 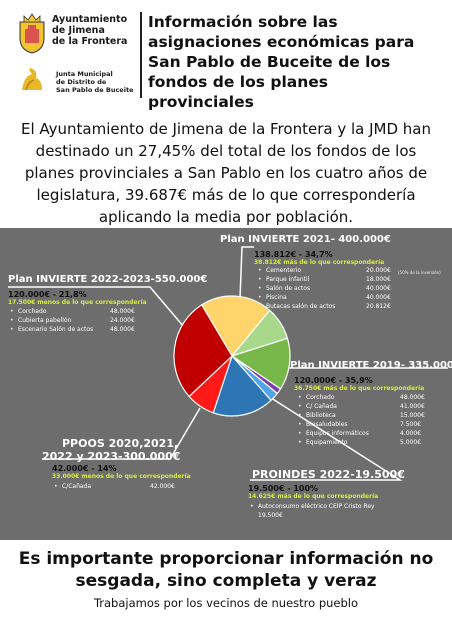 What do you see at coordinates (349, 271) in the screenshot?
I see `list-item: • Cementerio 20.000€ (50% de la inversión)` at bounding box center [349, 271].